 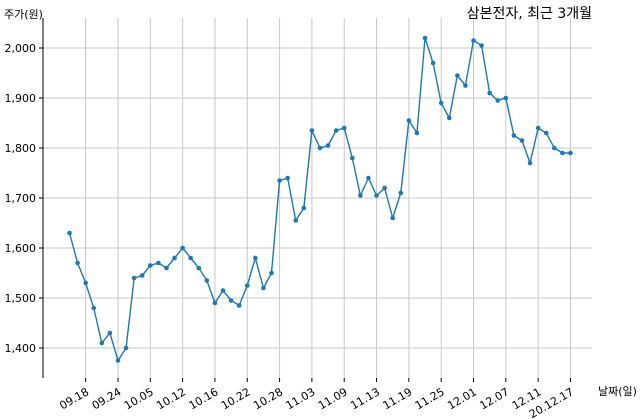 I want to click on x-axis-label: 날짜(일), so click(x=617, y=391).